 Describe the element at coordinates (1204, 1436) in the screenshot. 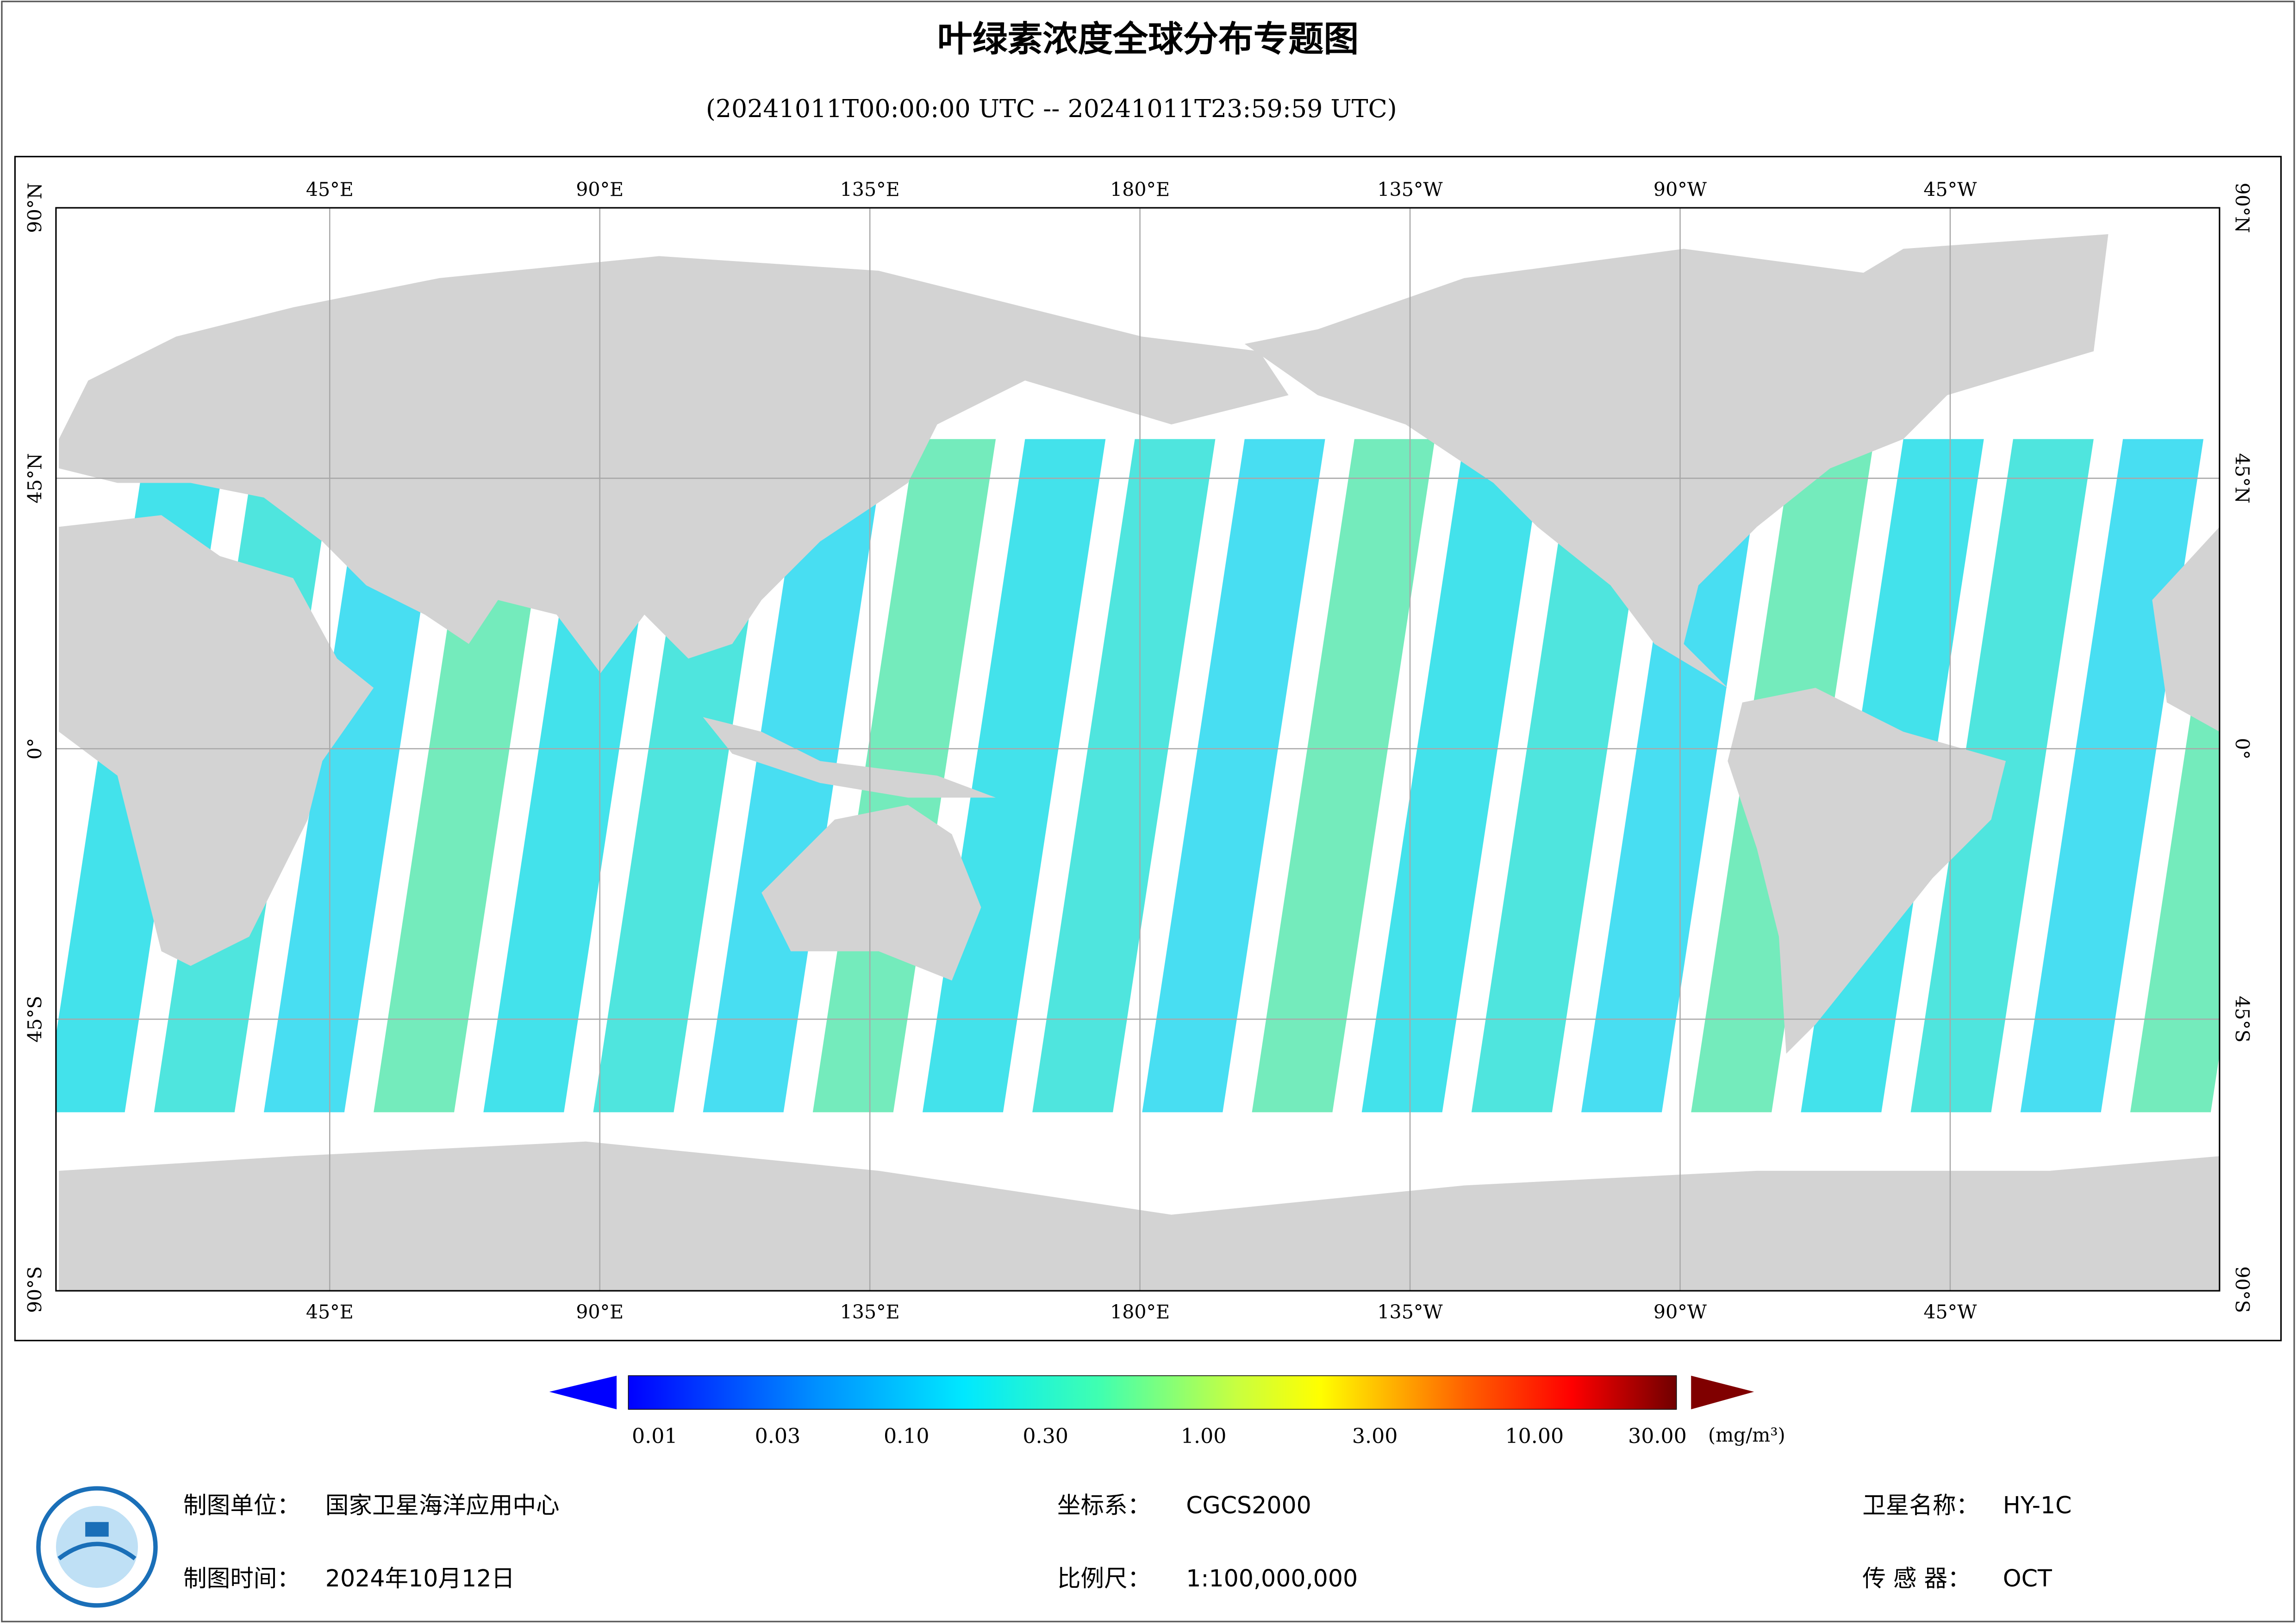

I see `colorbar-tick-label: 1.00` at that location.